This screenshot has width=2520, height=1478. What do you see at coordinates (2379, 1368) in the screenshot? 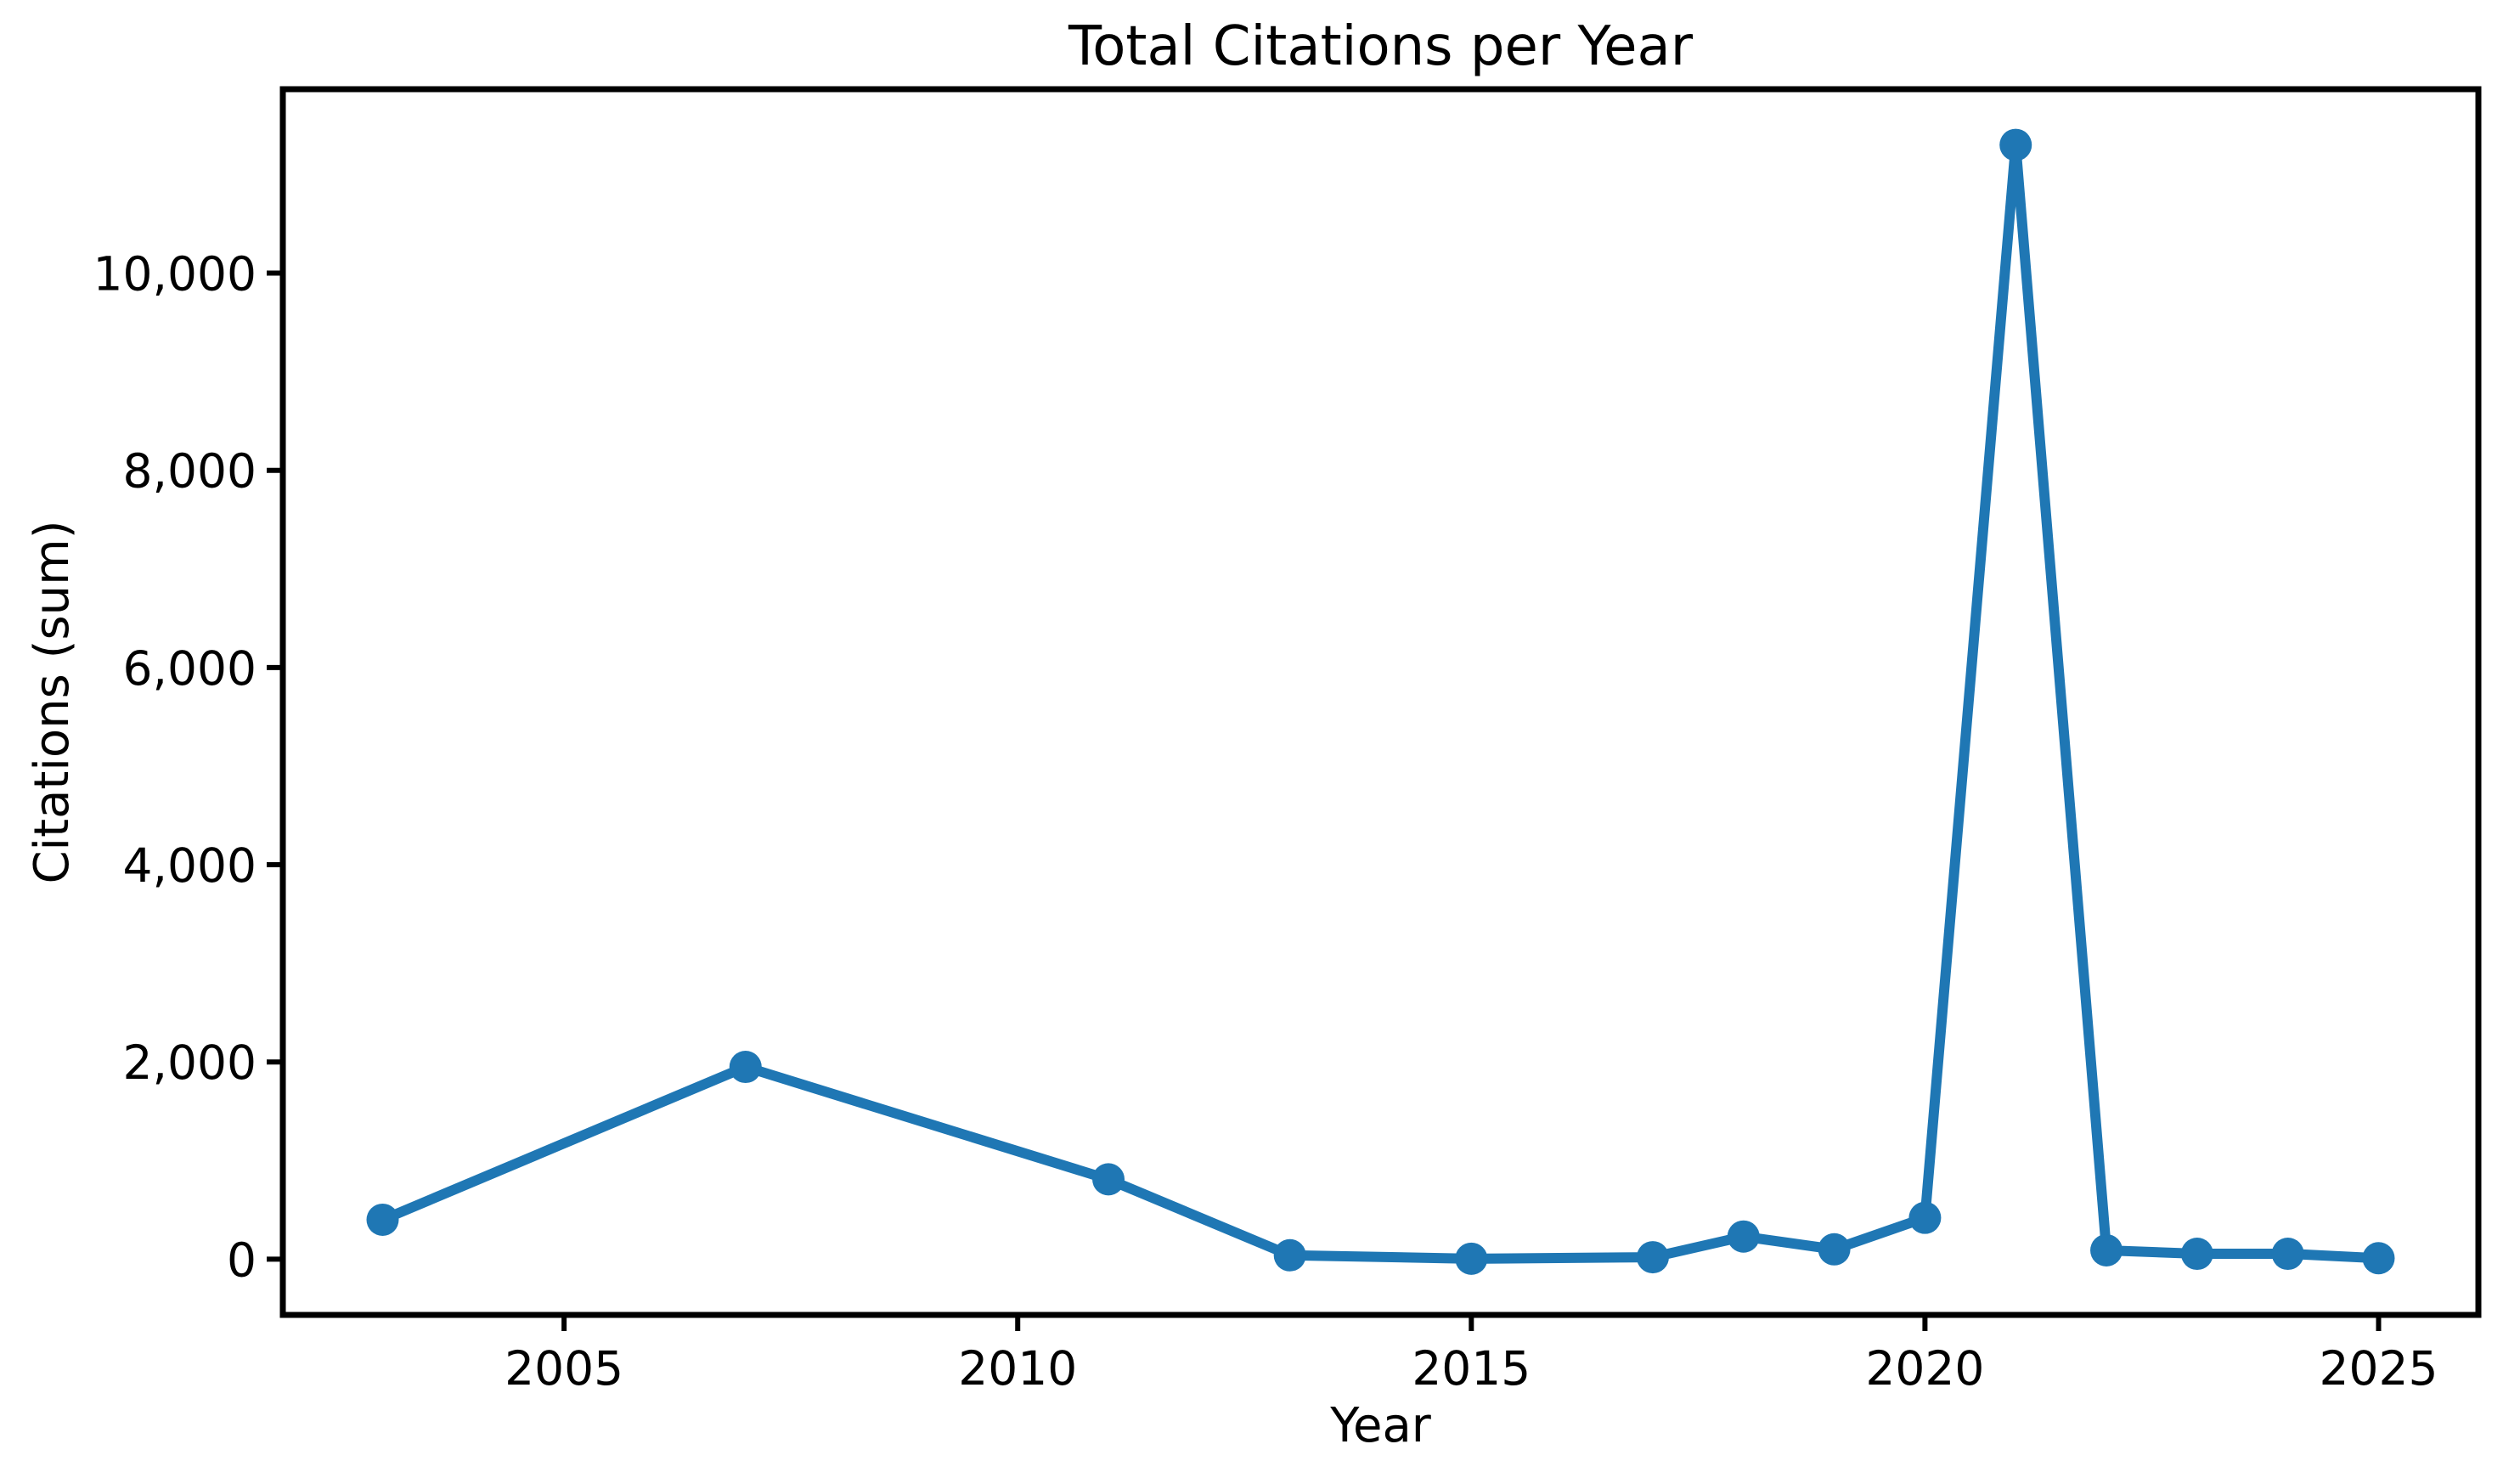
I see `x-tick-label: 2025` at bounding box center [2379, 1368].